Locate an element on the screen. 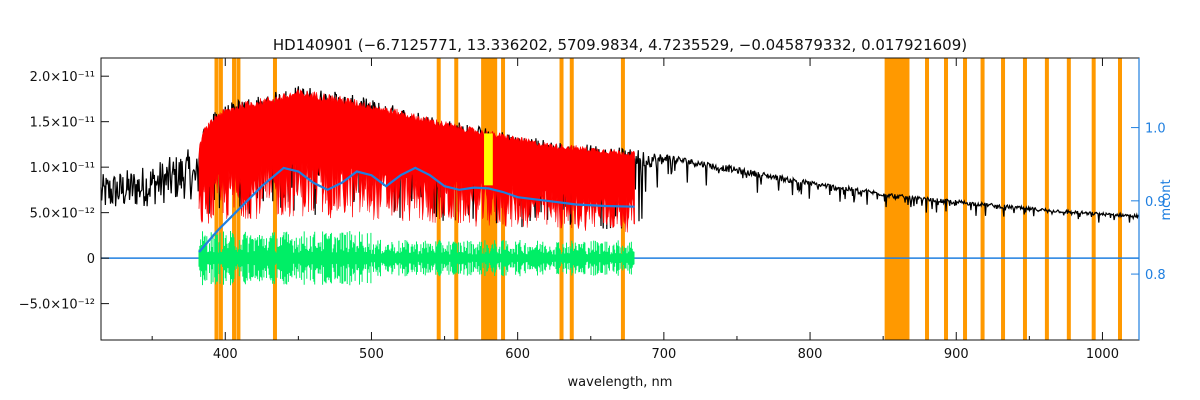 The image size is (1200, 400). x-tick-label: 400 is located at coordinates (225, 354).